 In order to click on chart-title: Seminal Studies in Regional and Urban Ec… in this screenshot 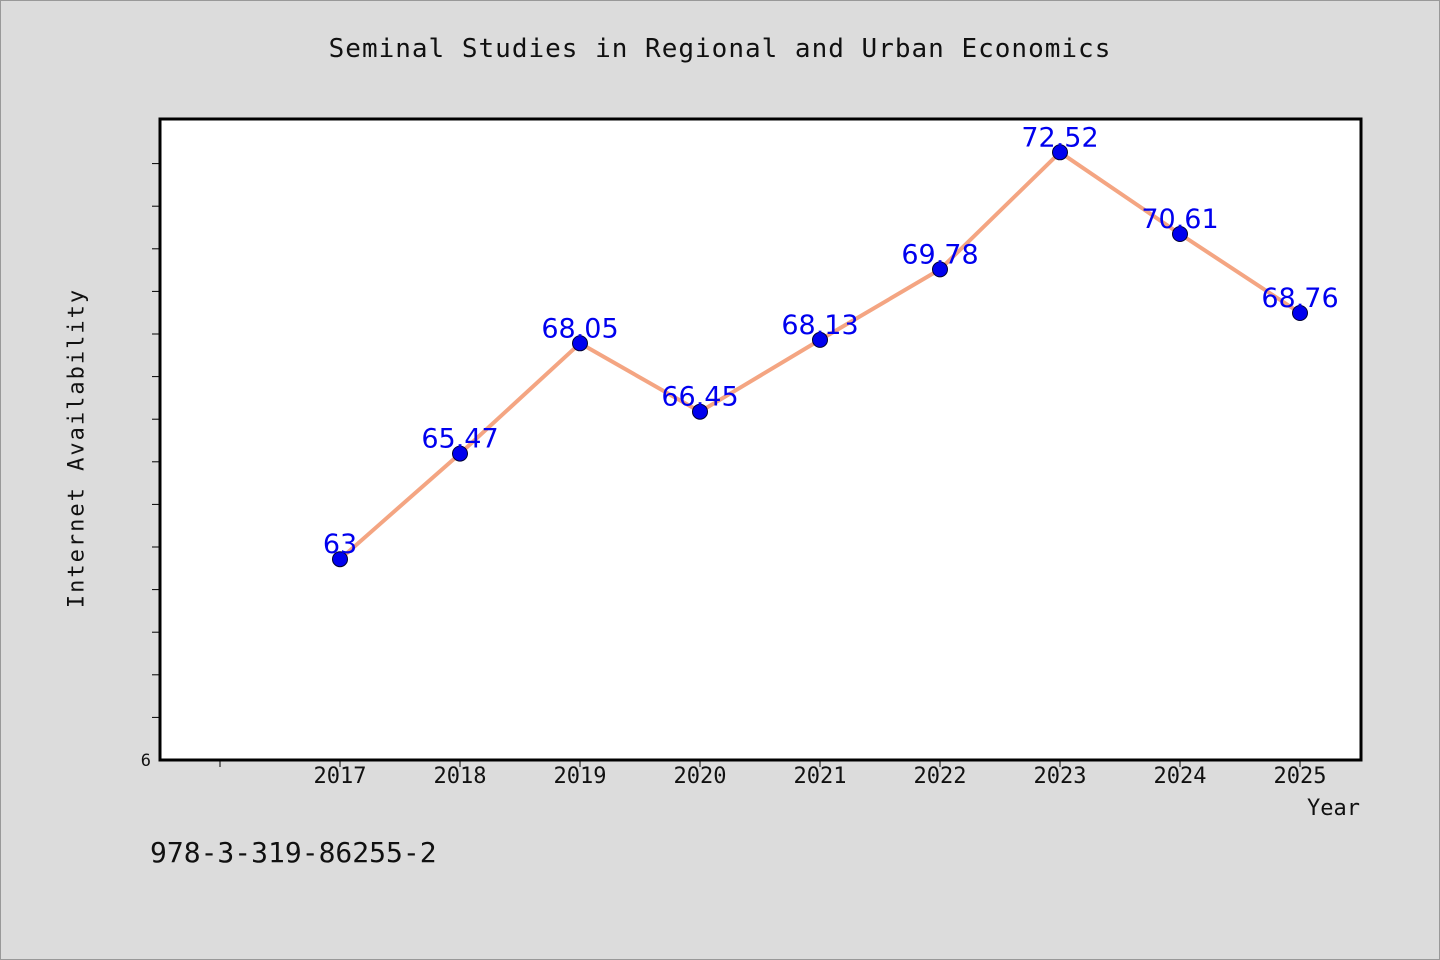, I will do `click(720, 49)`.